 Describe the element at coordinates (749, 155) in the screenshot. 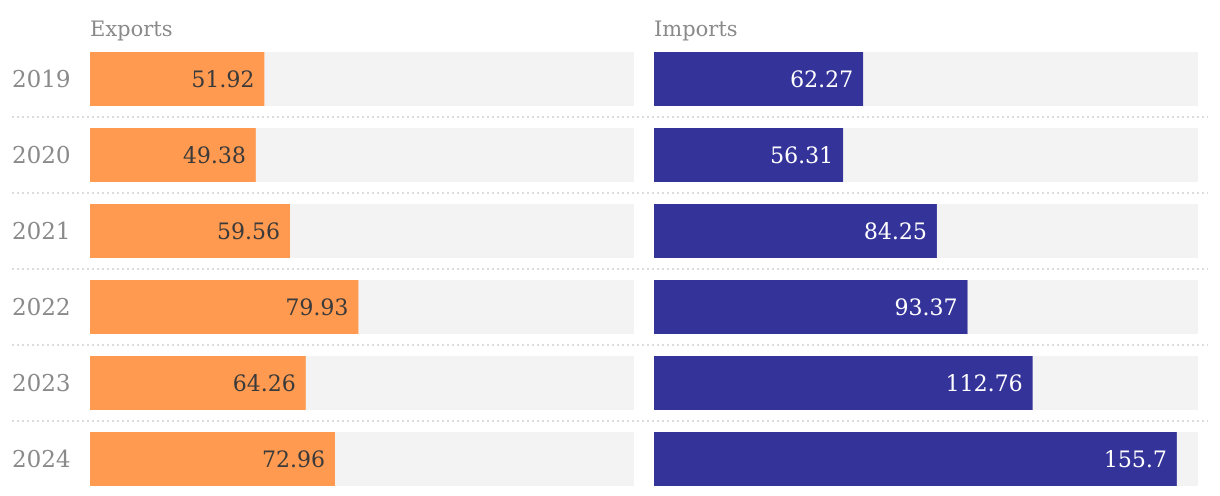

I see `imports-bar-2020` at that location.